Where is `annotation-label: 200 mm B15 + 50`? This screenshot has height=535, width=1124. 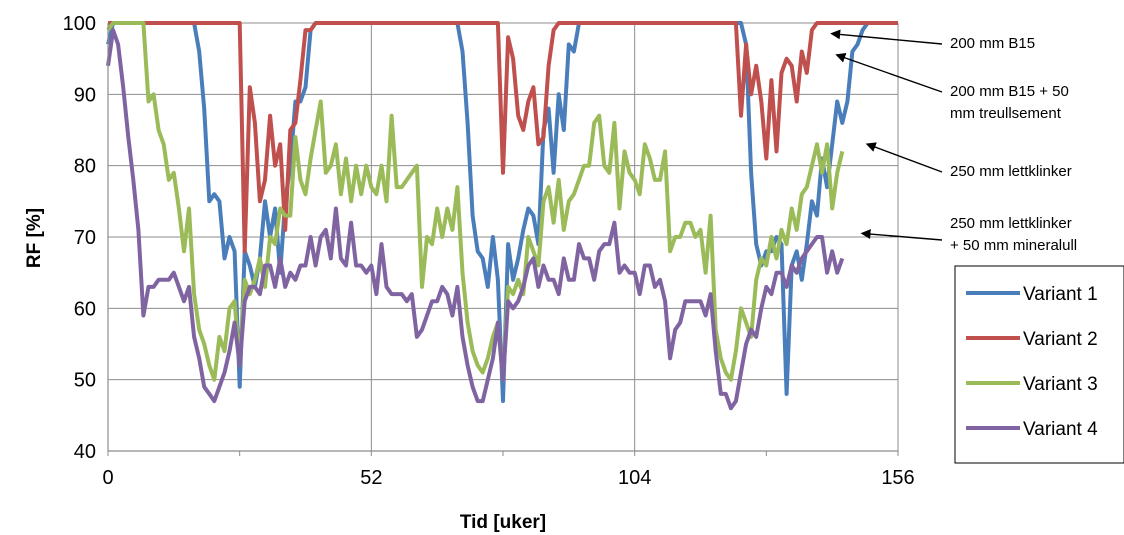
annotation-label: 200 mm B15 + 50 is located at coordinates (1009, 91).